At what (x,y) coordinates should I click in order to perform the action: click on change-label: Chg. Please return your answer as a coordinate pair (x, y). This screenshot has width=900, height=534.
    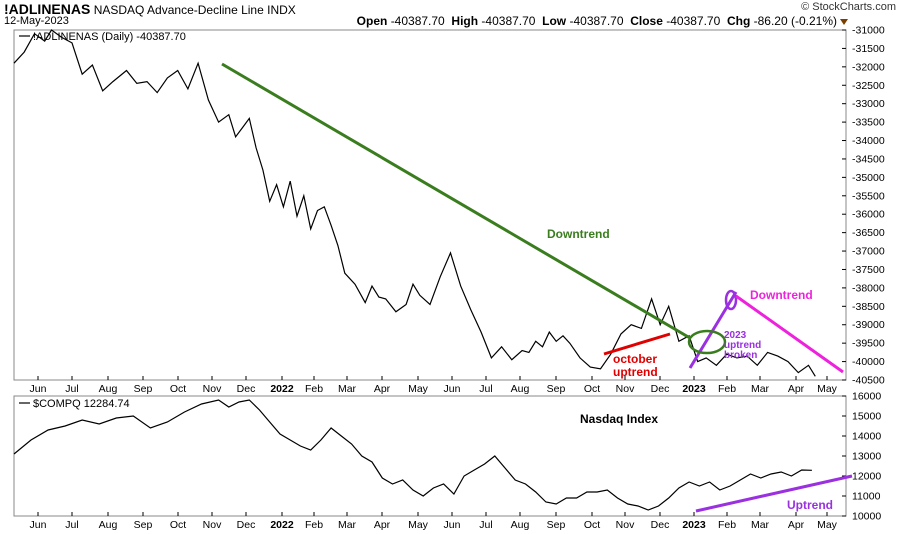
    Looking at the image, I should click on (738, 21).